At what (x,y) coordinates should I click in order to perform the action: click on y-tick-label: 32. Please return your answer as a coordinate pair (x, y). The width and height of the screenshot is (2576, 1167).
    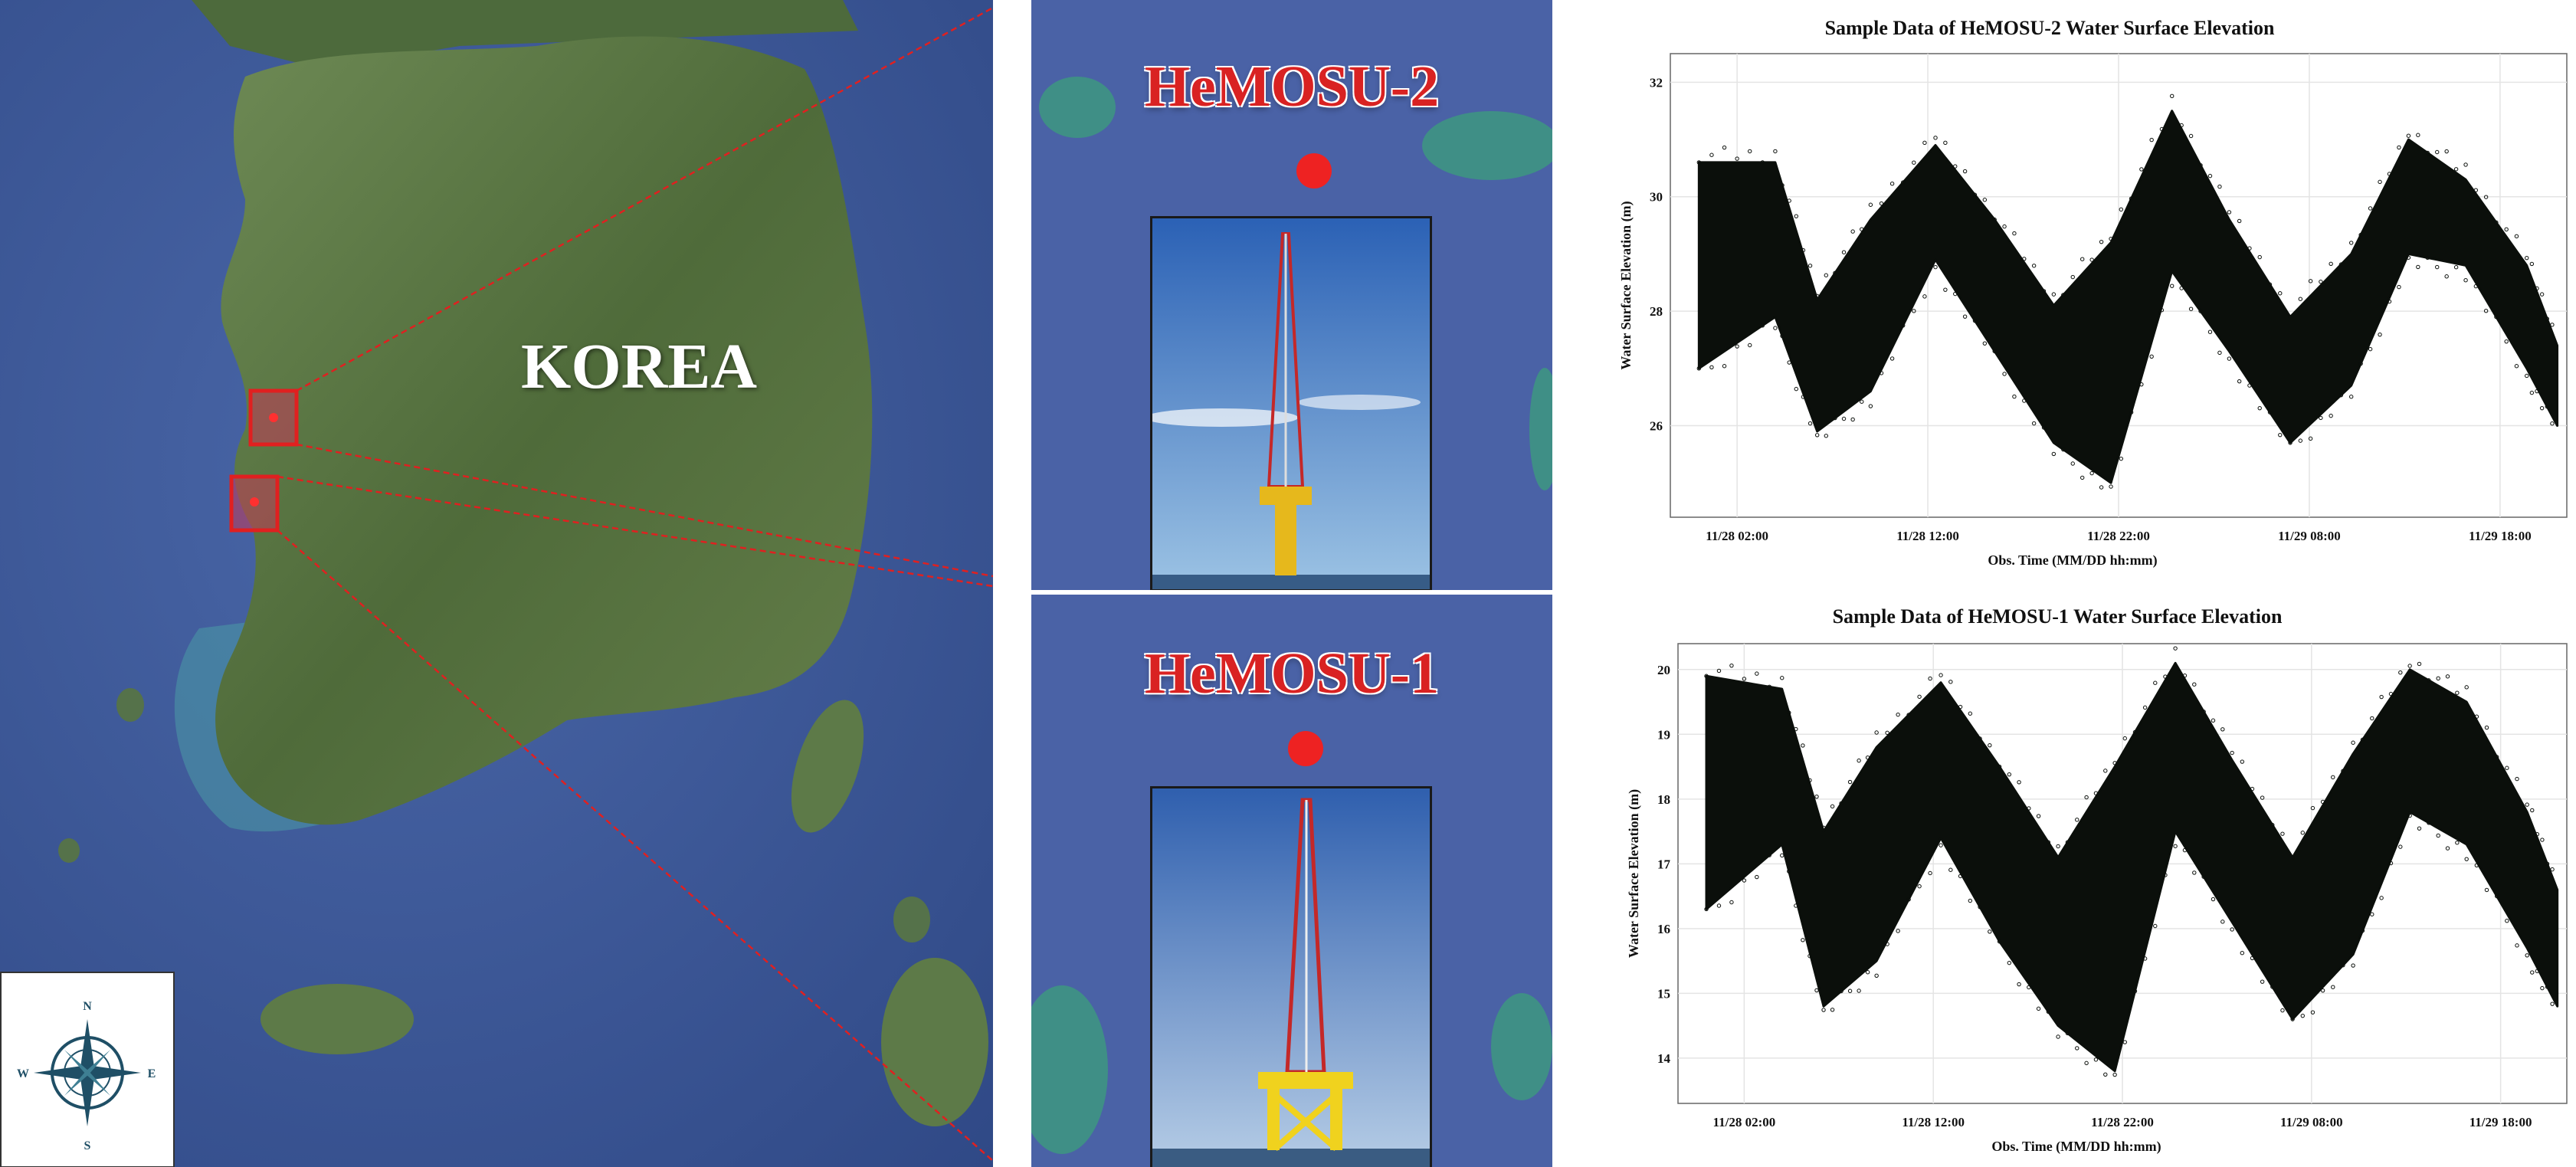
    Looking at the image, I should click on (1656, 82).